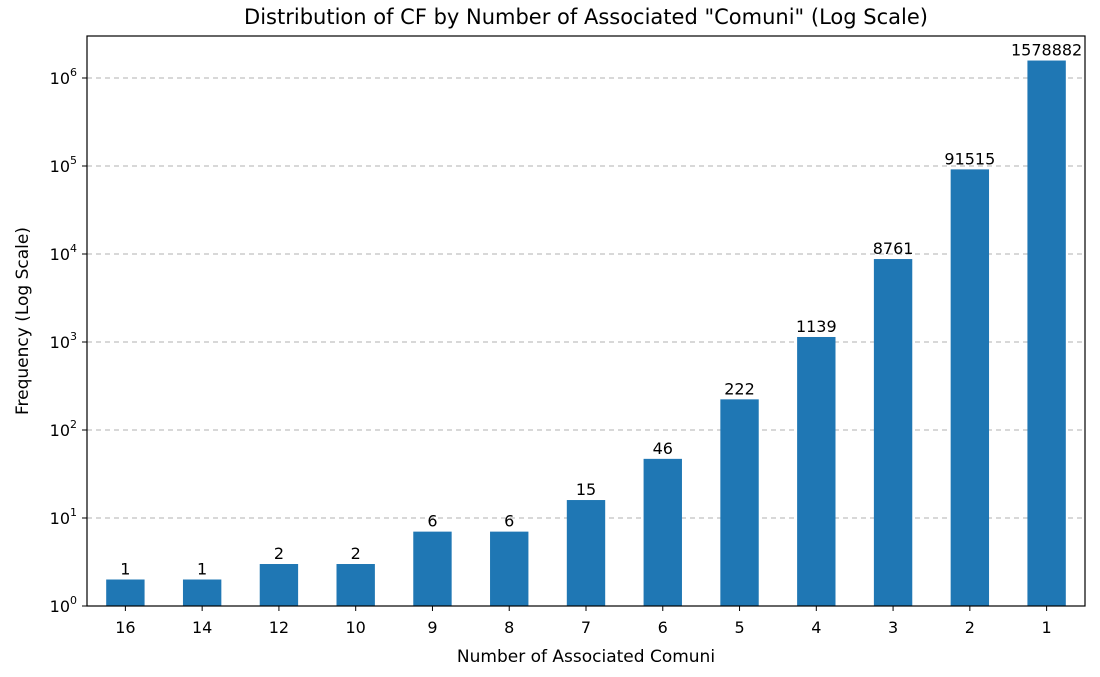 The height and width of the screenshot is (677, 1100). What do you see at coordinates (279, 627) in the screenshot?
I see `x-tick-label: 12` at bounding box center [279, 627].